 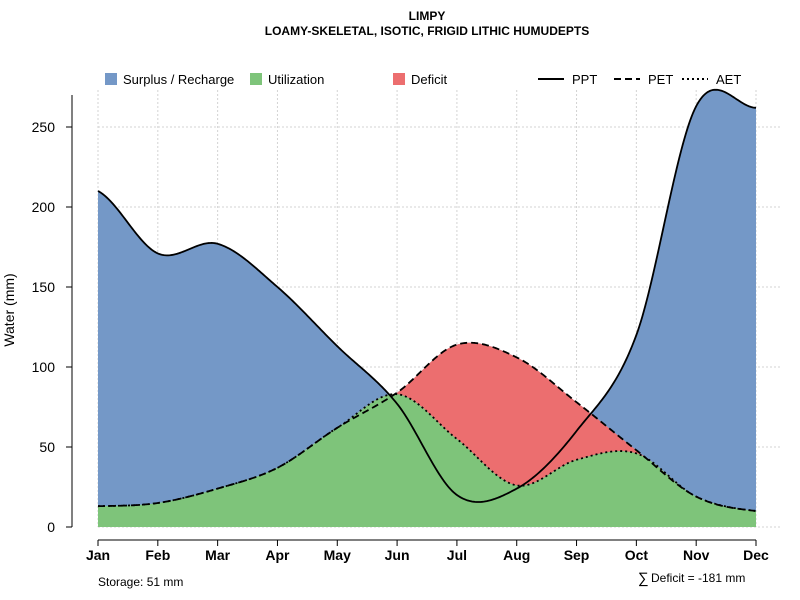 What do you see at coordinates (429, 79) in the screenshot?
I see `legend-label: Deficit` at bounding box center [429, 79].